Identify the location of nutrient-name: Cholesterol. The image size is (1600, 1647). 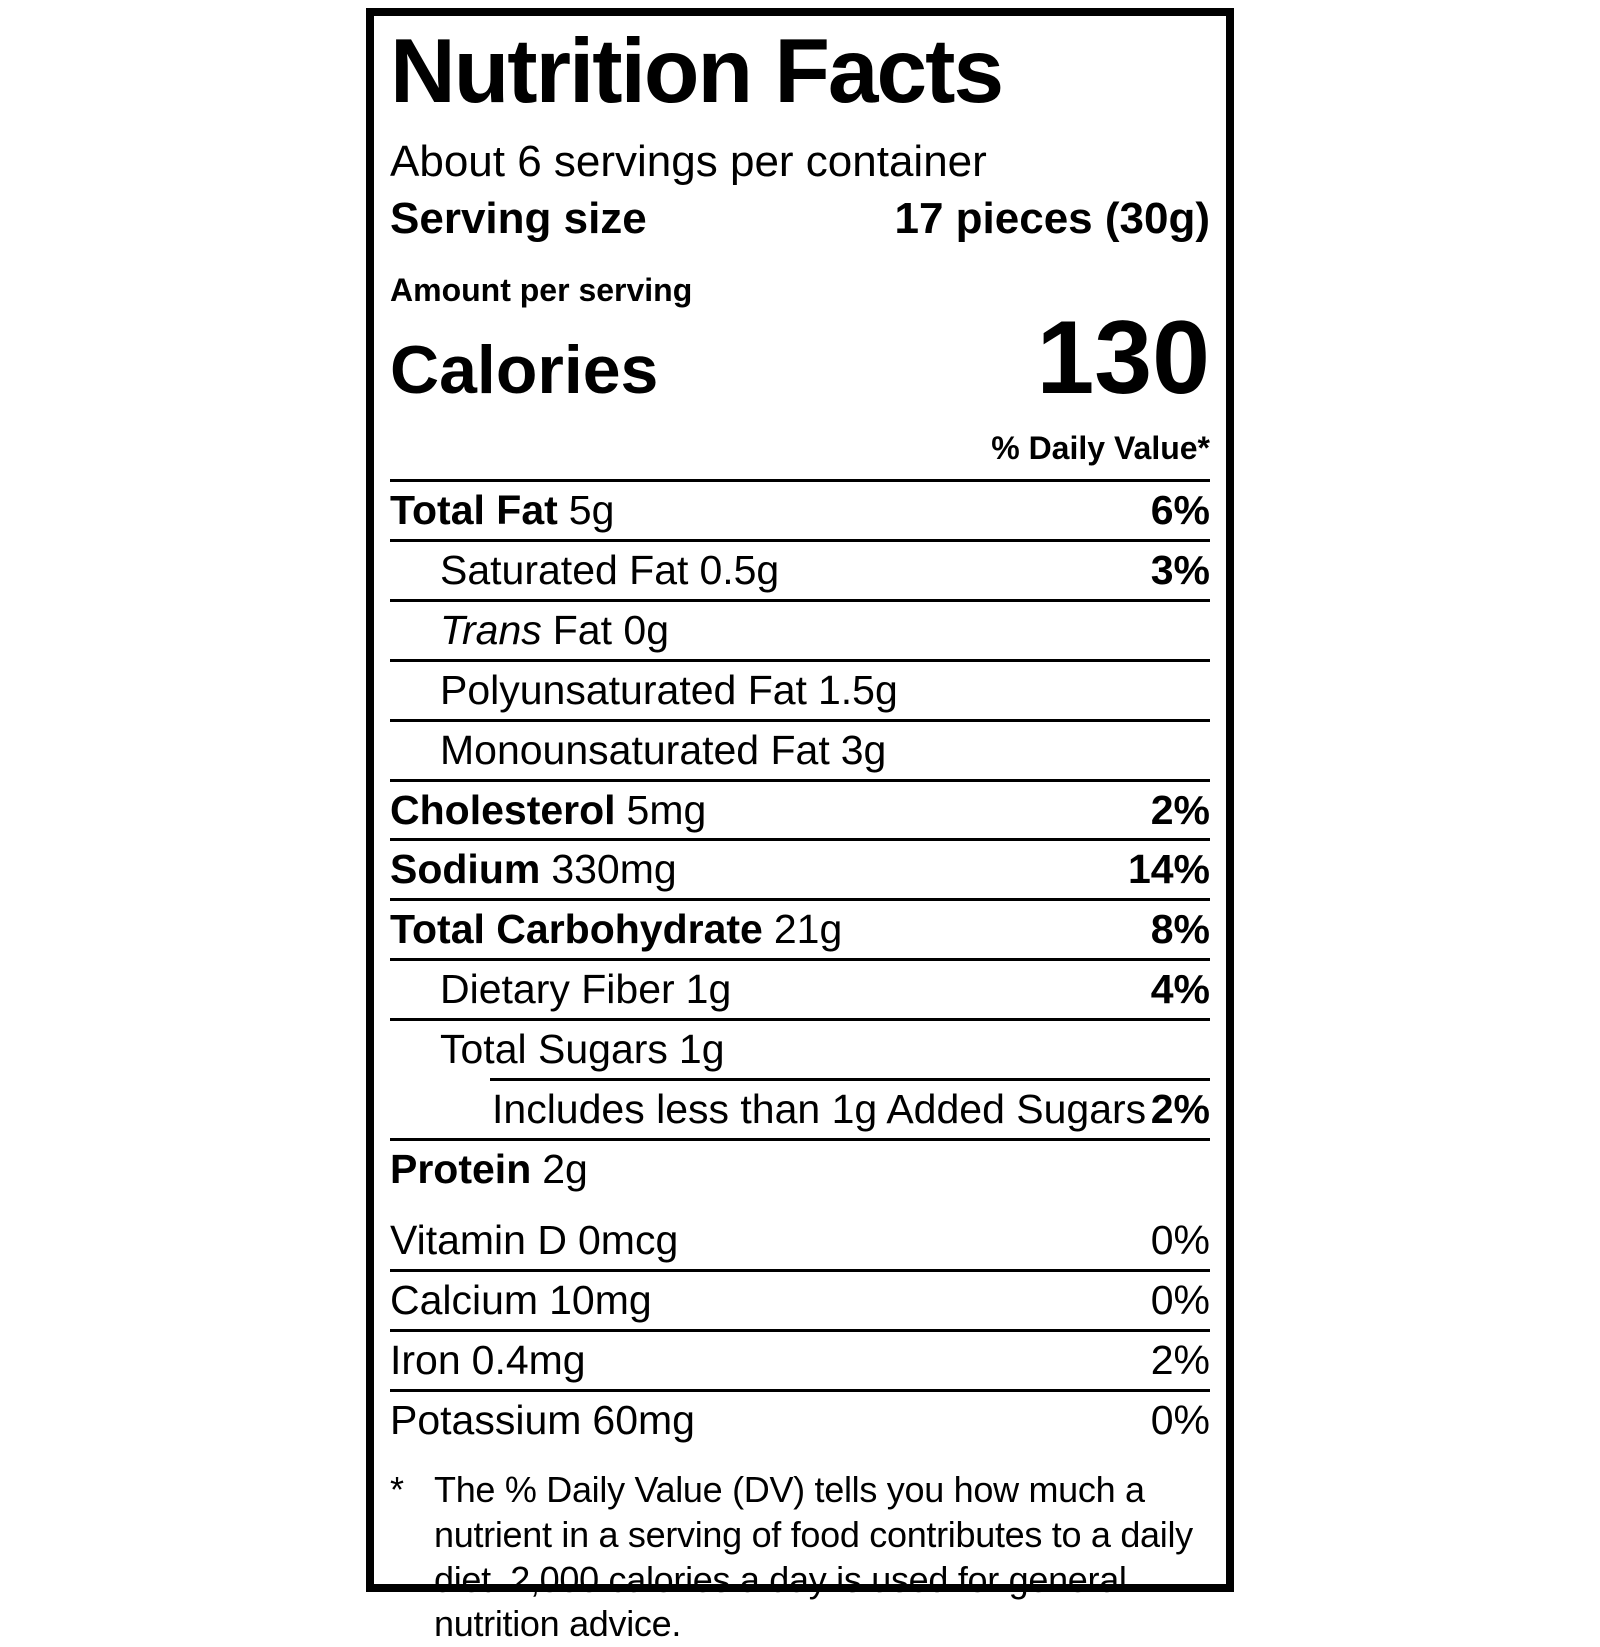
(503, 809).